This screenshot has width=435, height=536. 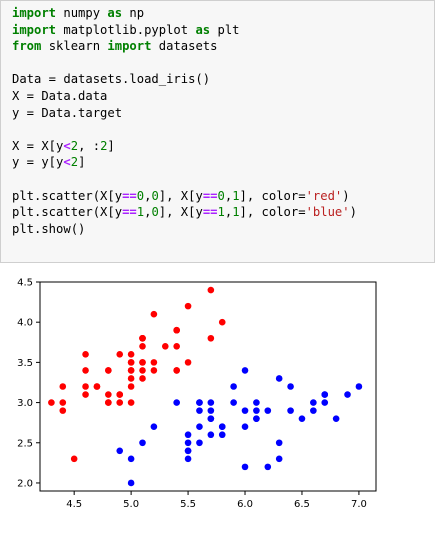 What do you see at coordinates (25, 363) in the screenshot?
I see `y-tick-label: 3.5` at bounding box center [25, 363].